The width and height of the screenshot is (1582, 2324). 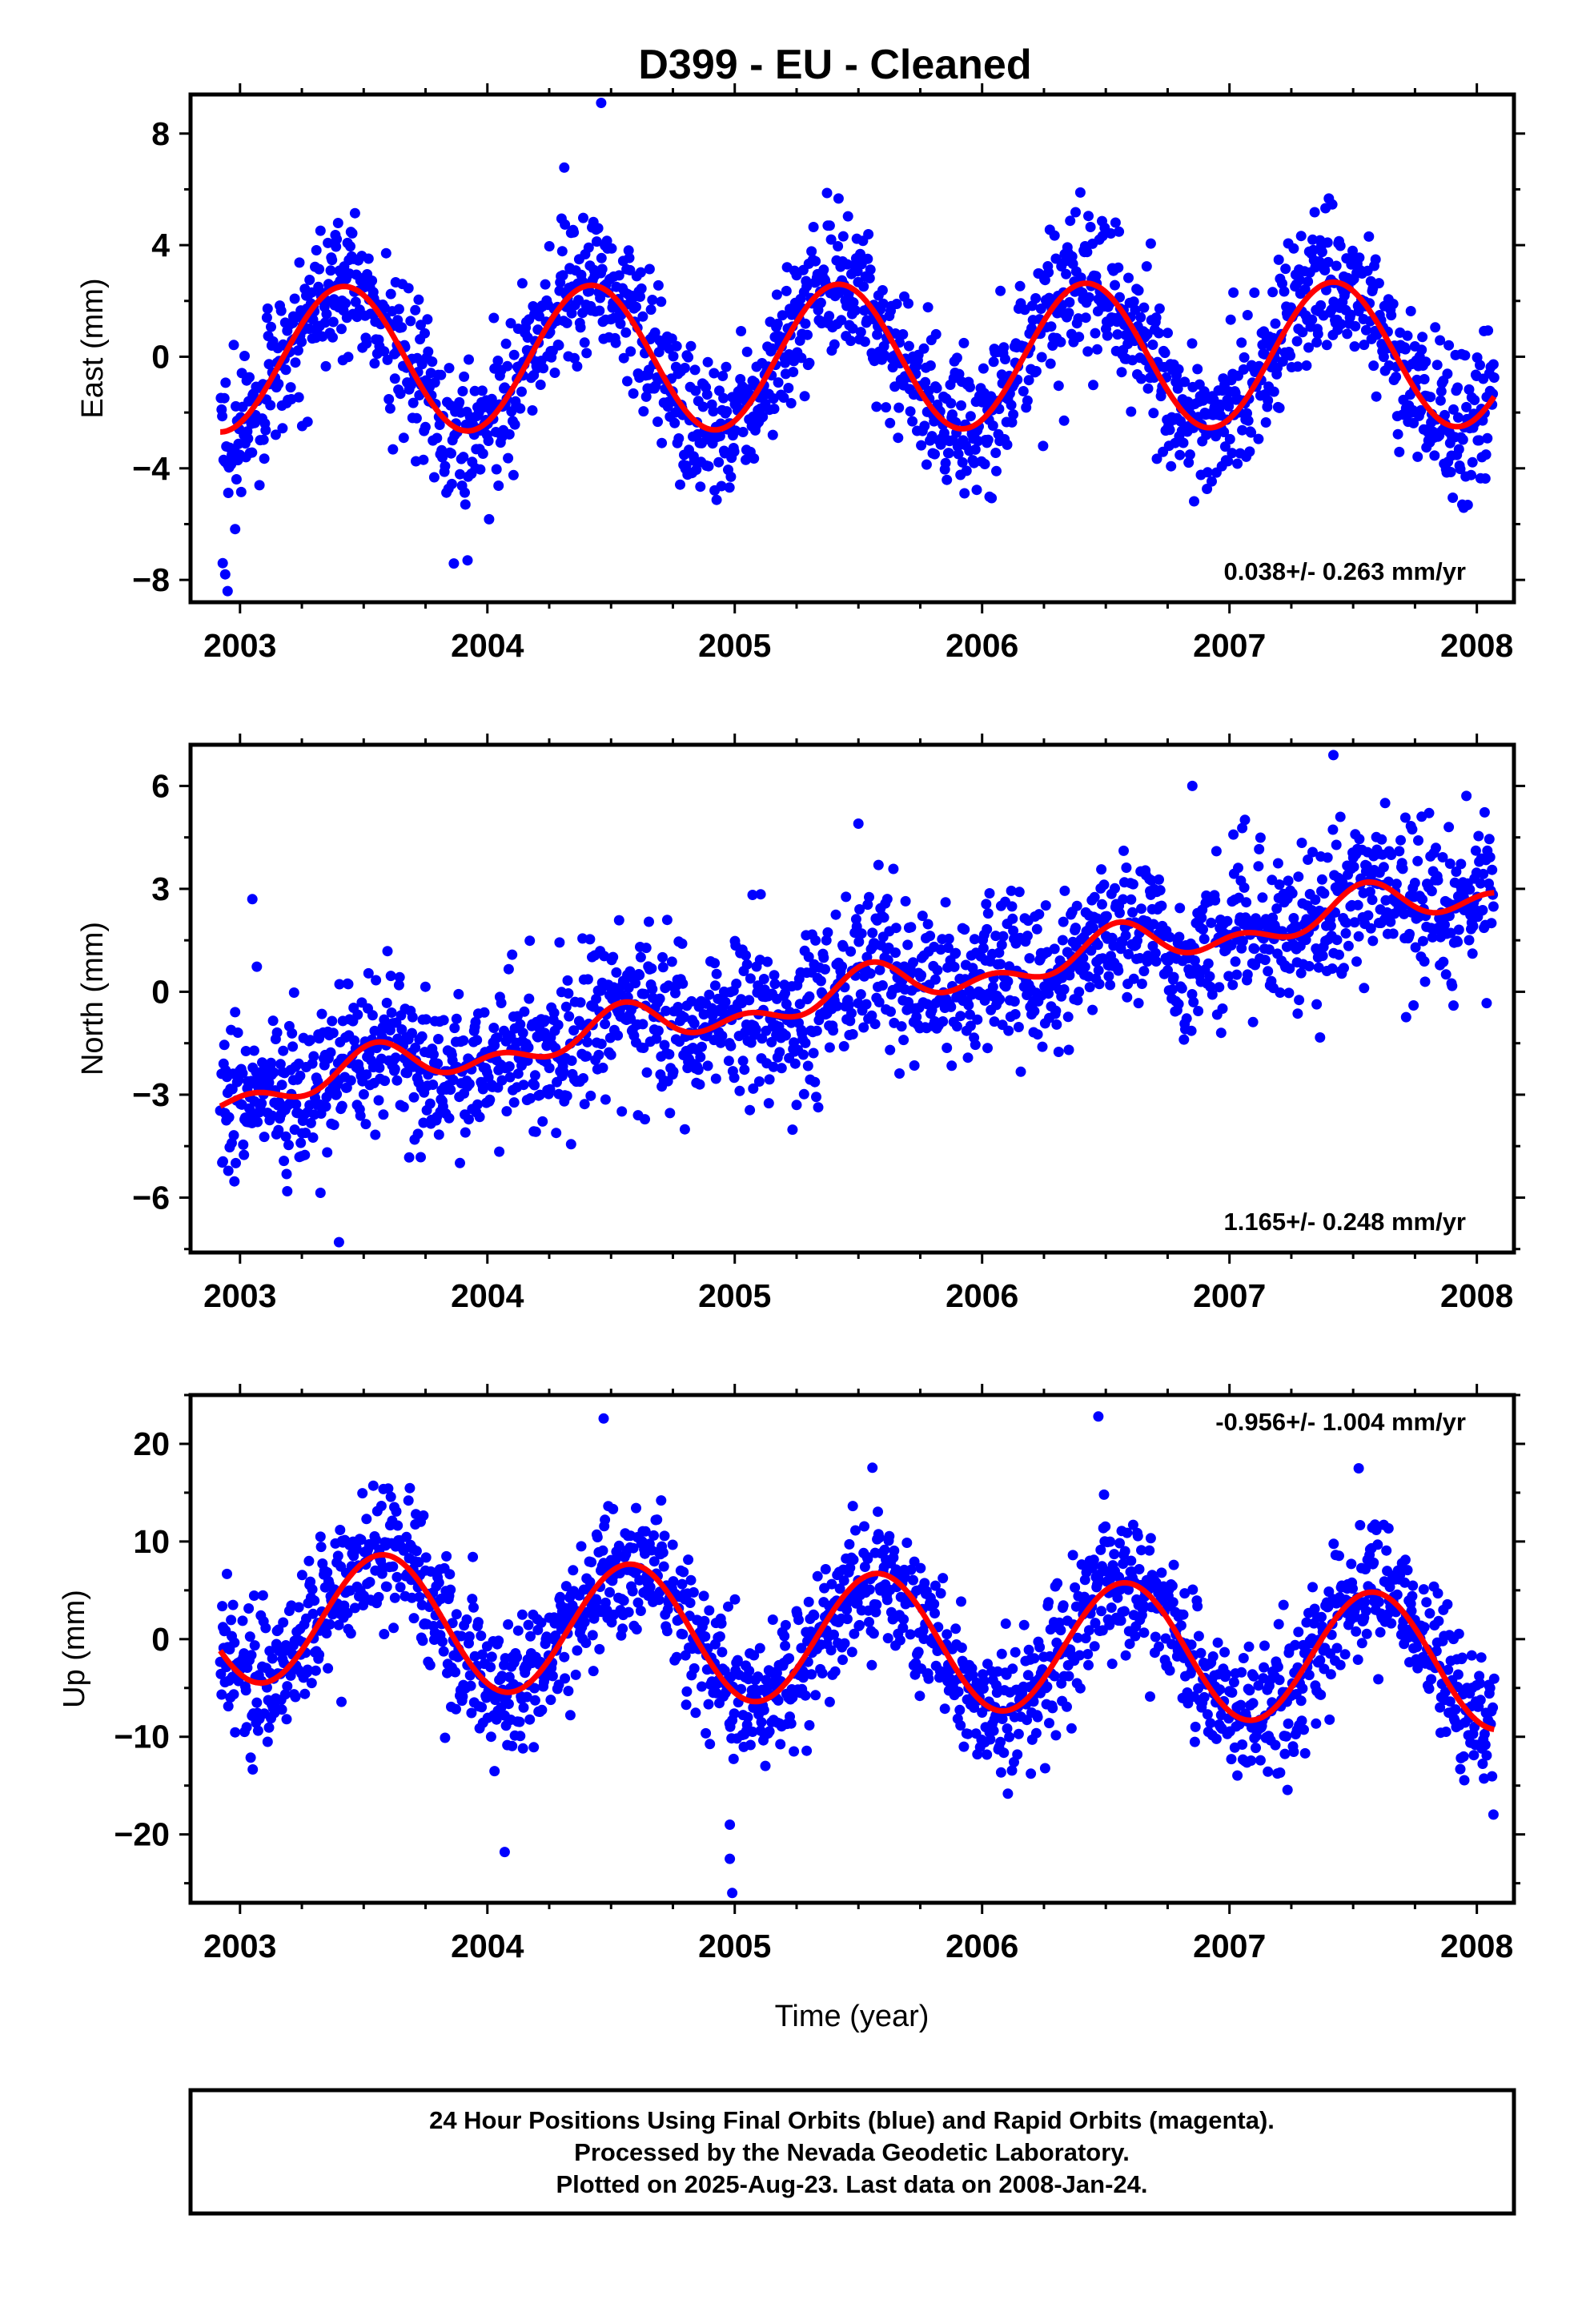 I want to click on x-tick-label: 2003, so click(x=240, y=645).